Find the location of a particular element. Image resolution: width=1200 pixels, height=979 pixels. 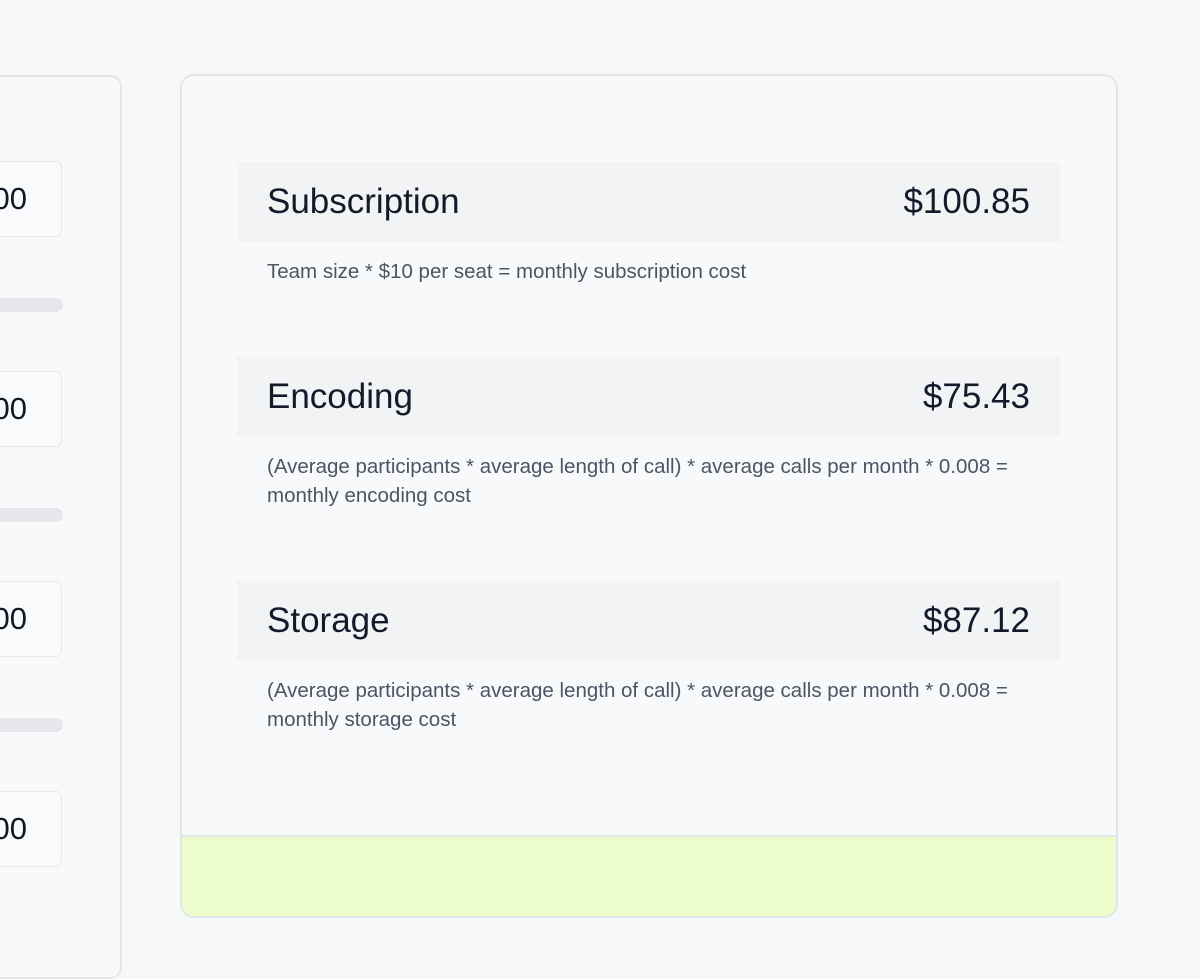

cost-title: Encoding is located at coordinates (340, 396).